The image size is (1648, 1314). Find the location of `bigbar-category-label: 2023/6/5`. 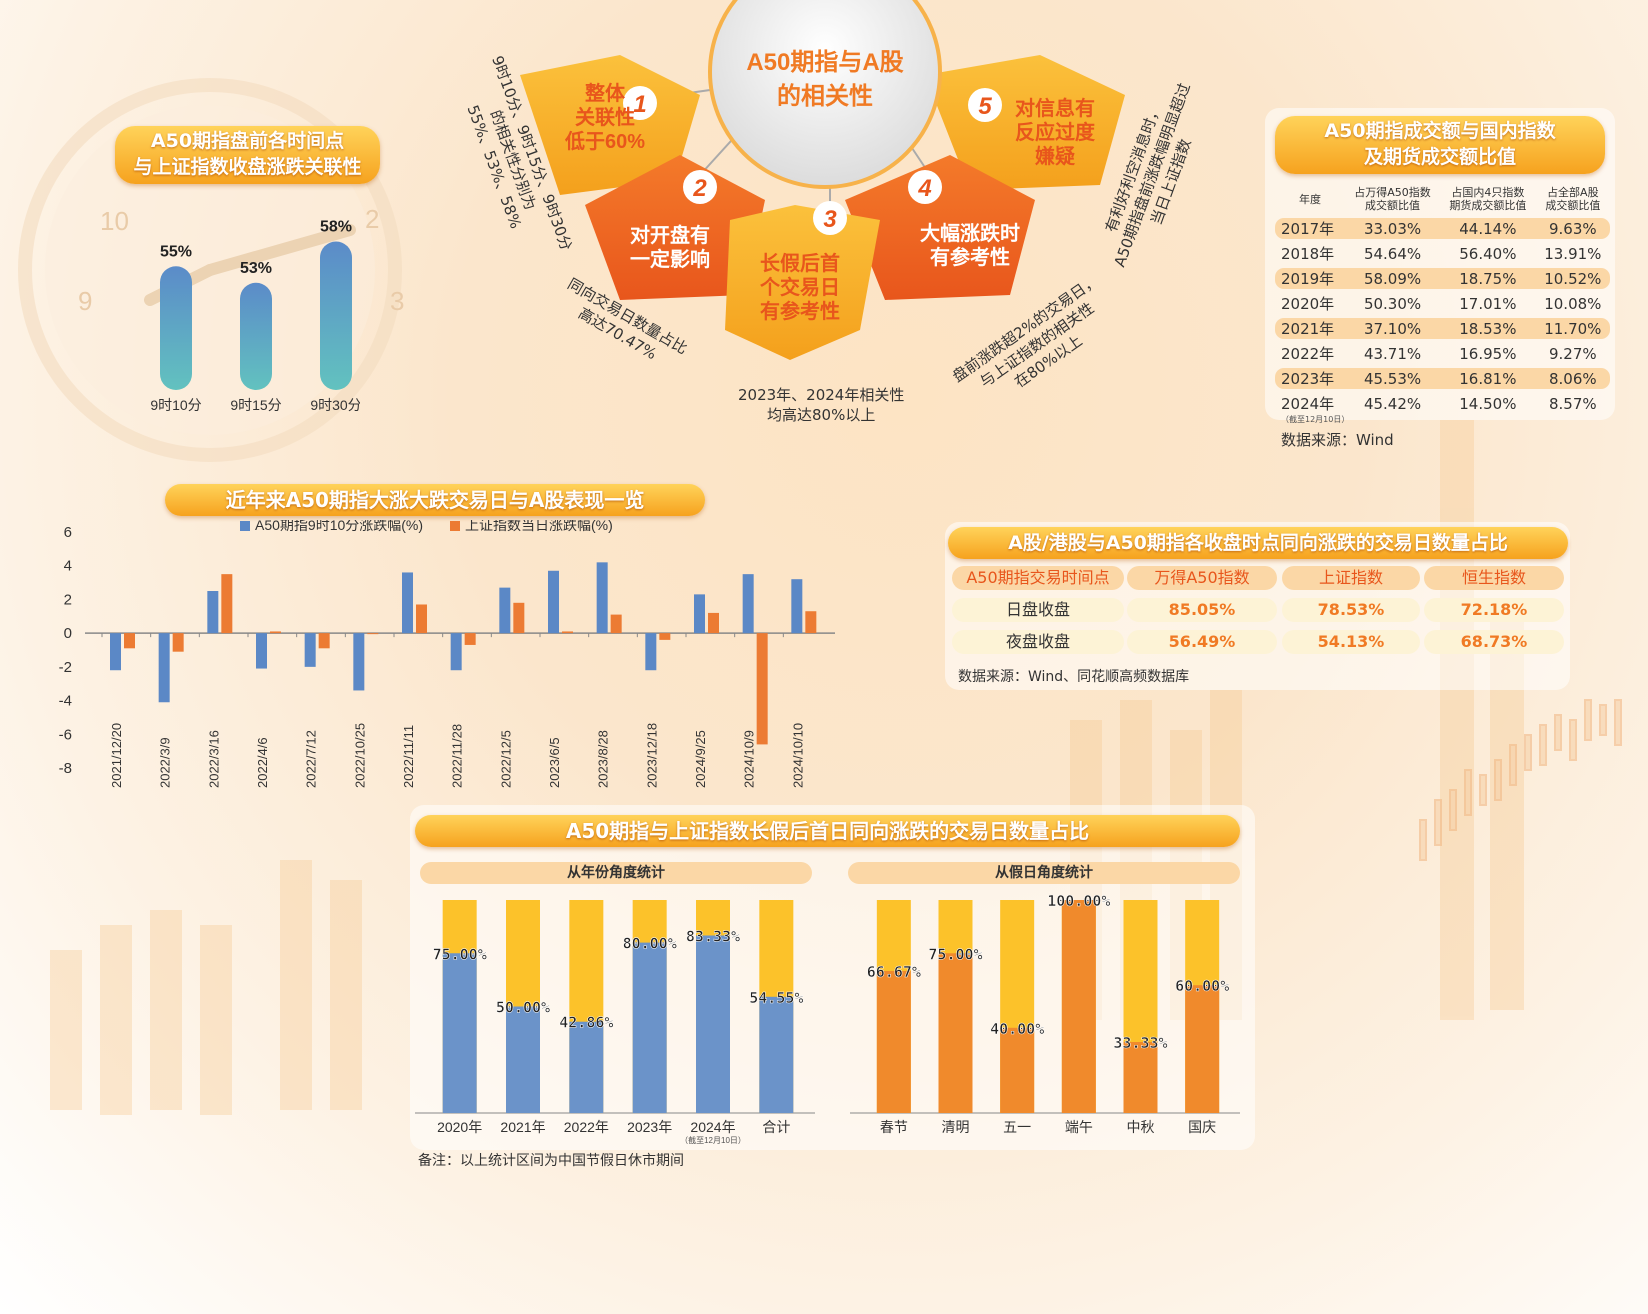

bigbar-category-label: 2023/6/5 is located at coordinates (554, 762).